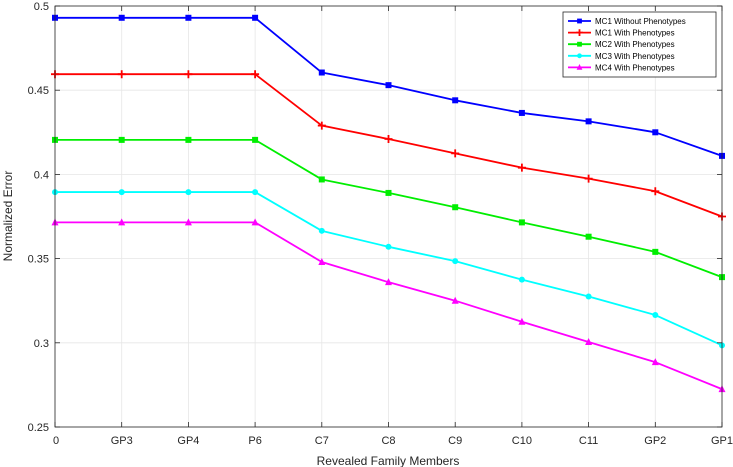 Image resolution: width=733 pixels, height=467 pixels. I want to click on x-tick-label: C10, so click(522, 441).